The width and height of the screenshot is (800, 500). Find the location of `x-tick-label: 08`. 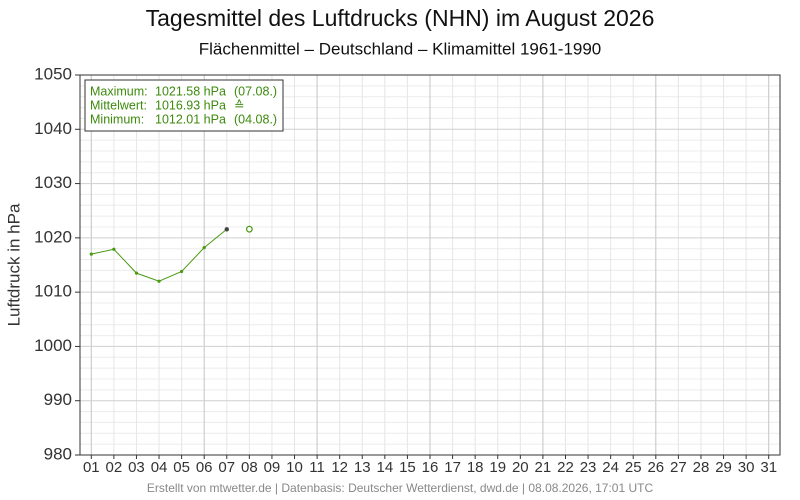

x-tick-label: 08 is located at coordinates (249, 467).